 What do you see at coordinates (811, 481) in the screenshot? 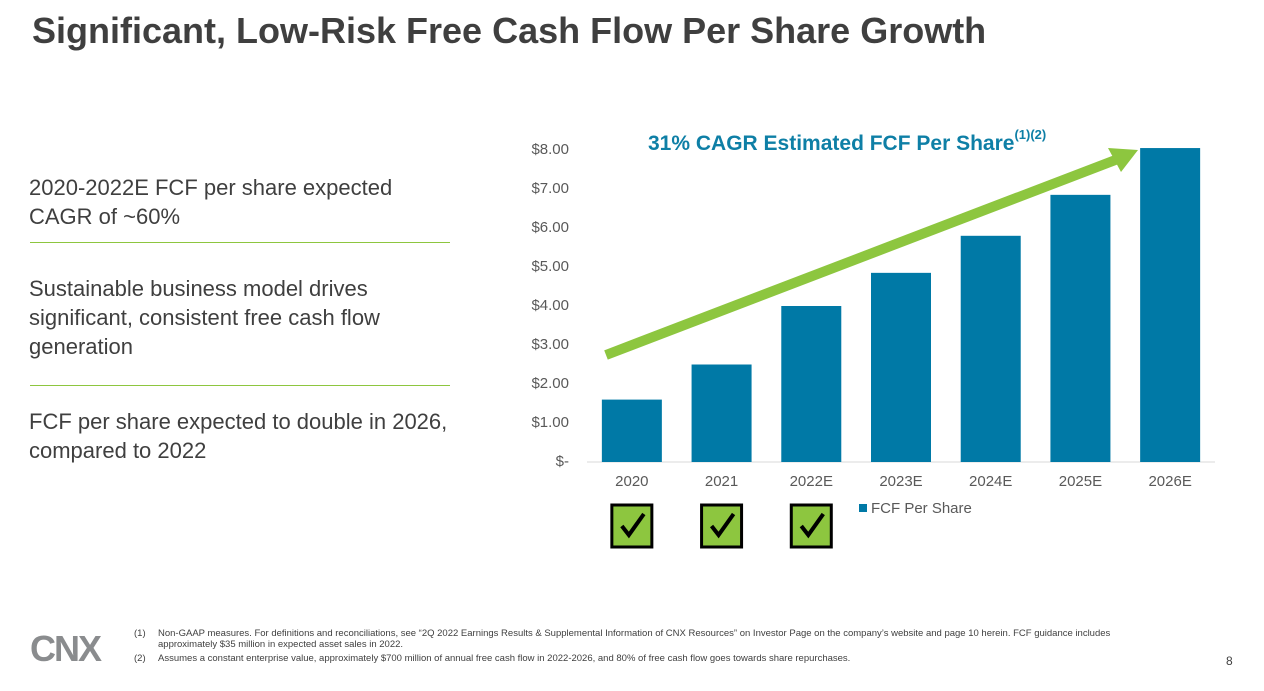
I see `x-tick-label: 2022E` at bounding box center [811, 481].